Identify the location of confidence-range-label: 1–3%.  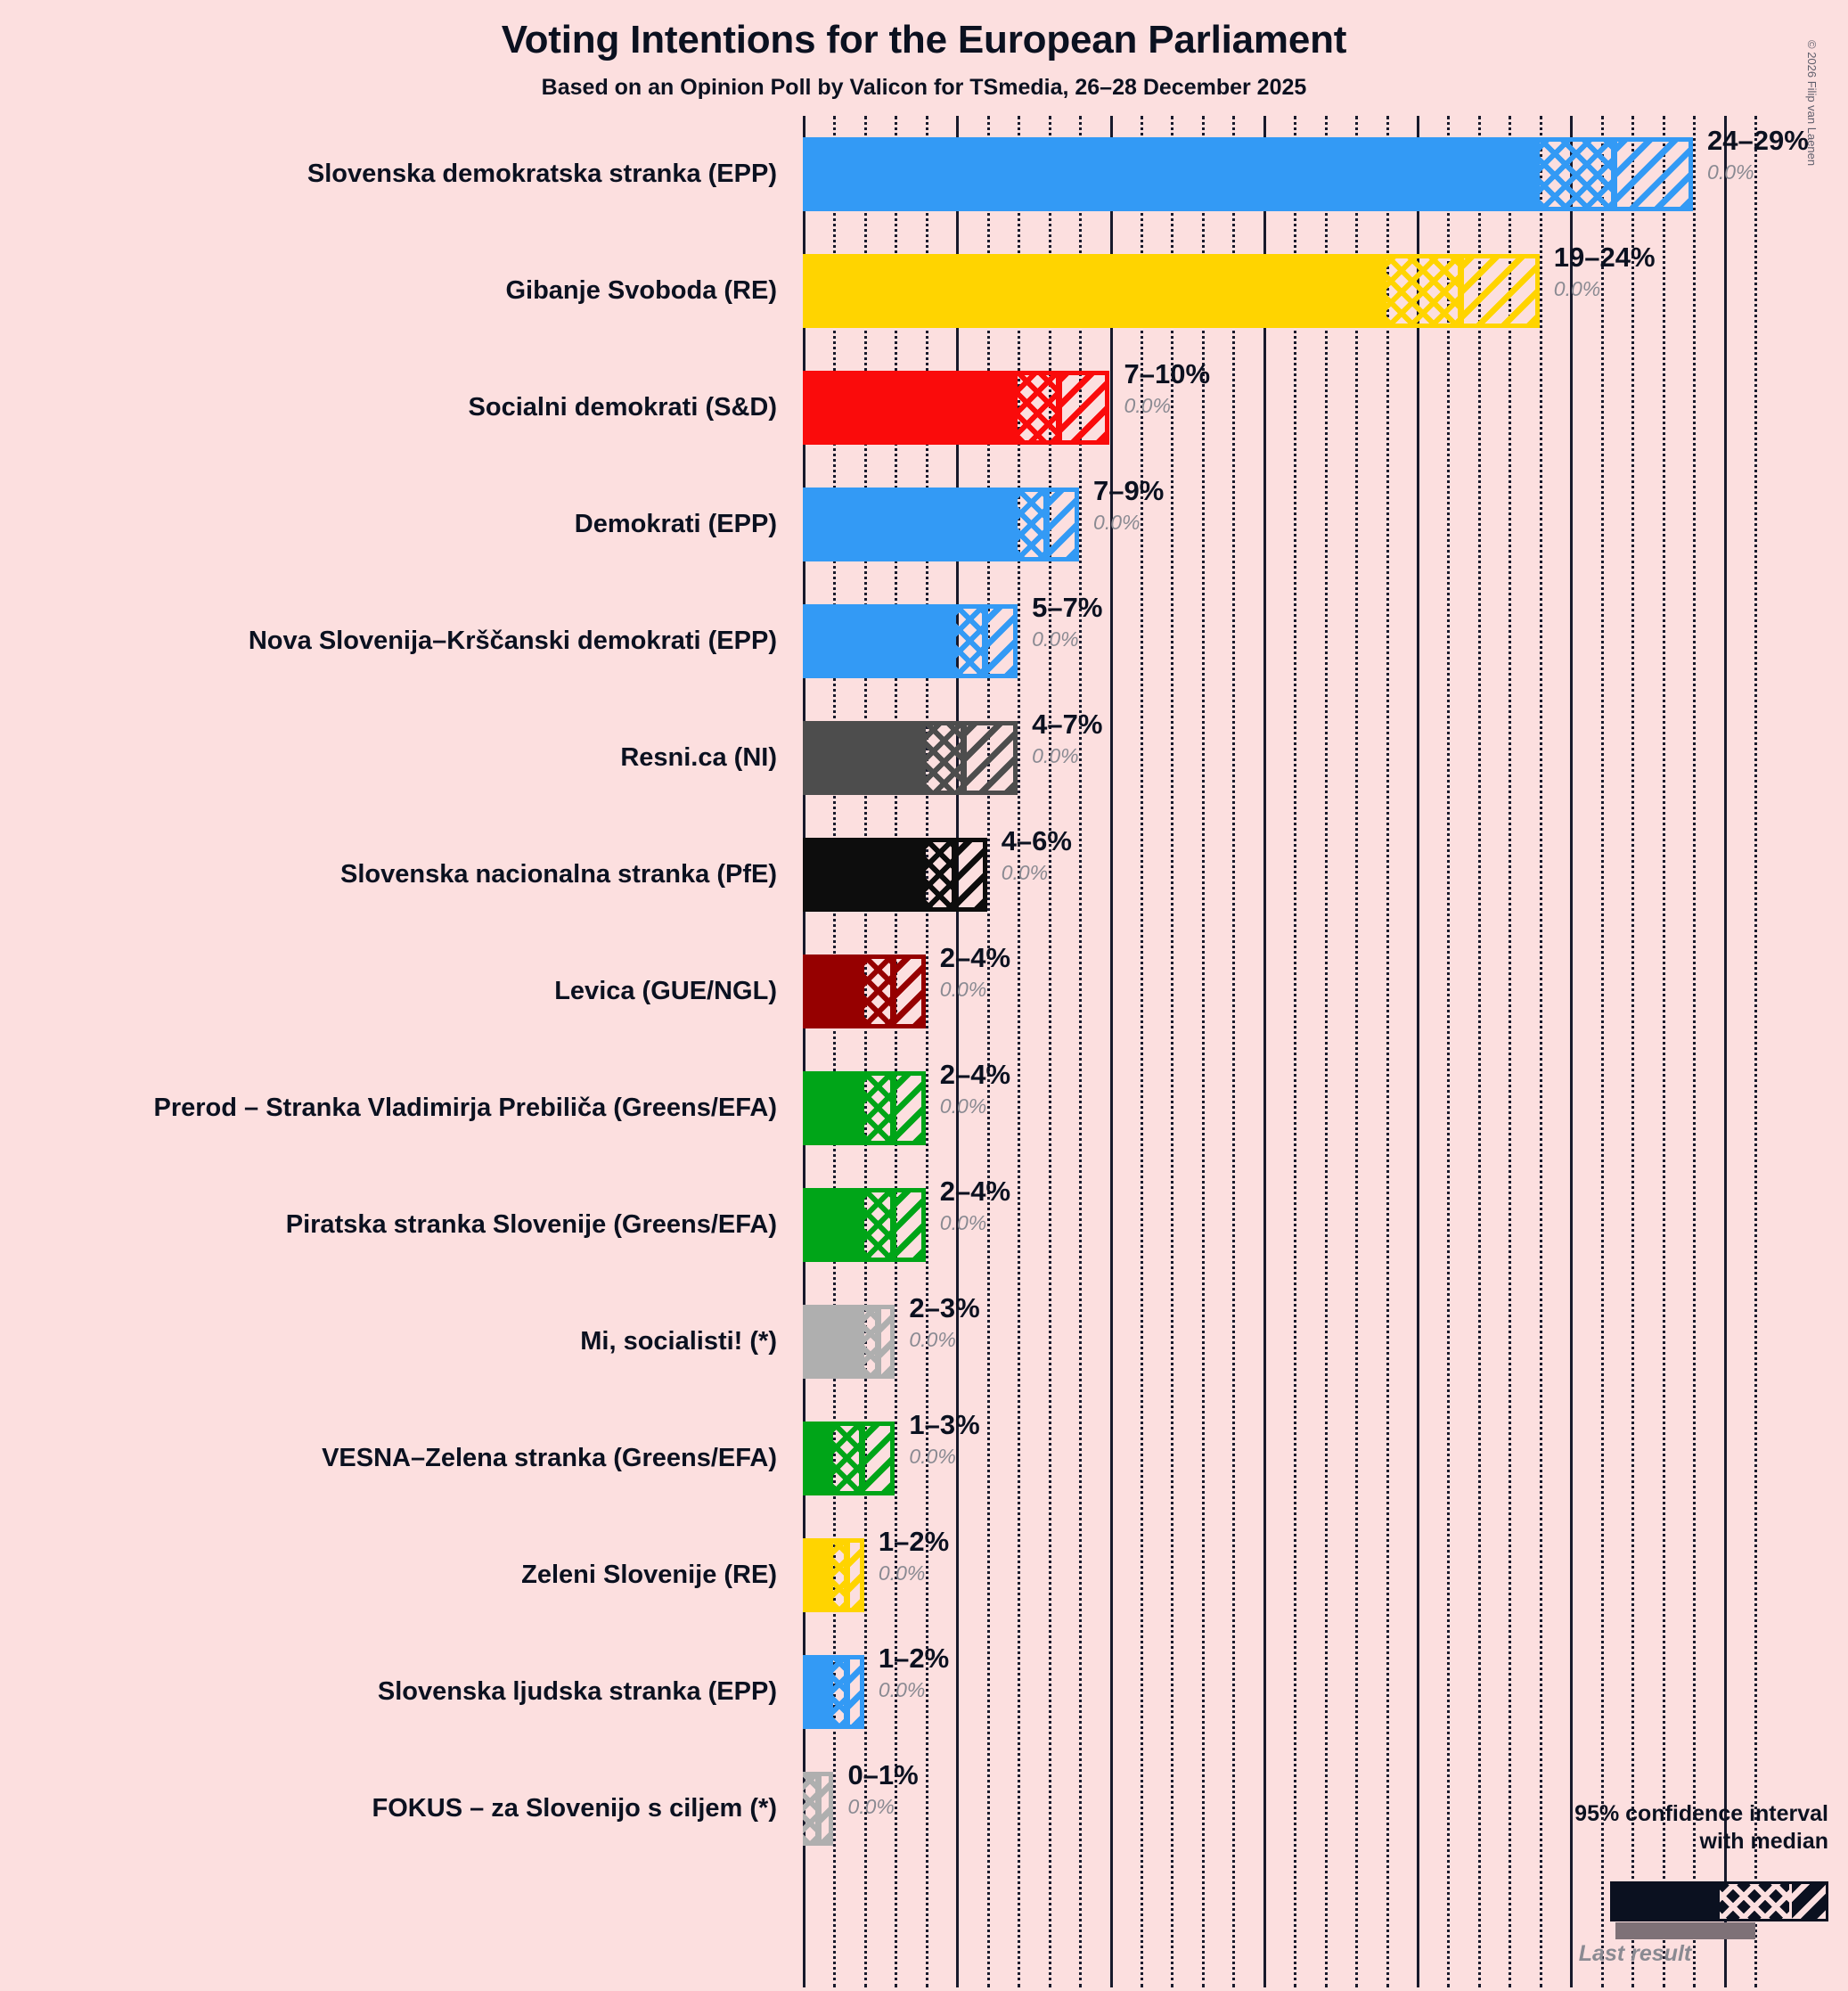
(944, 1424).